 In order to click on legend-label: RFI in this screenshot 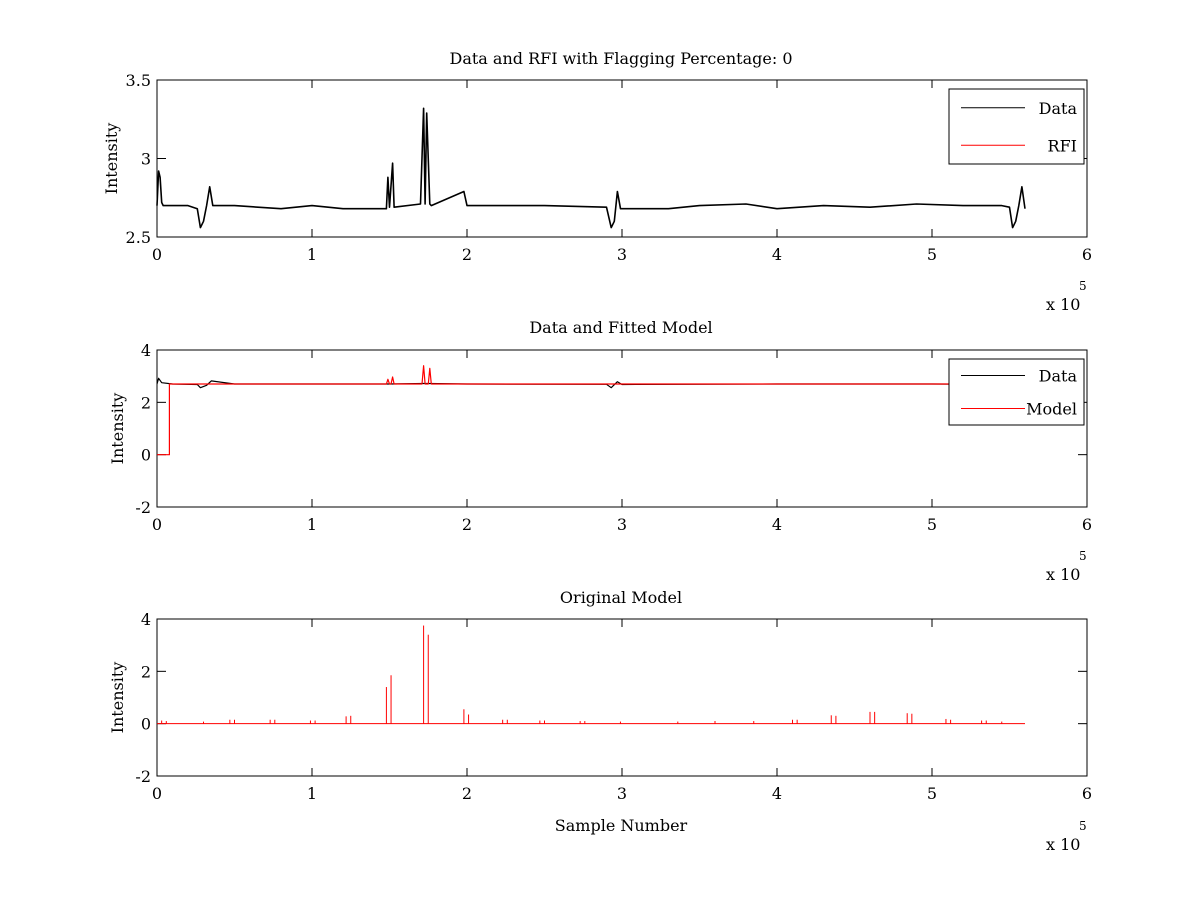, I will do `click(1062, 145)`.